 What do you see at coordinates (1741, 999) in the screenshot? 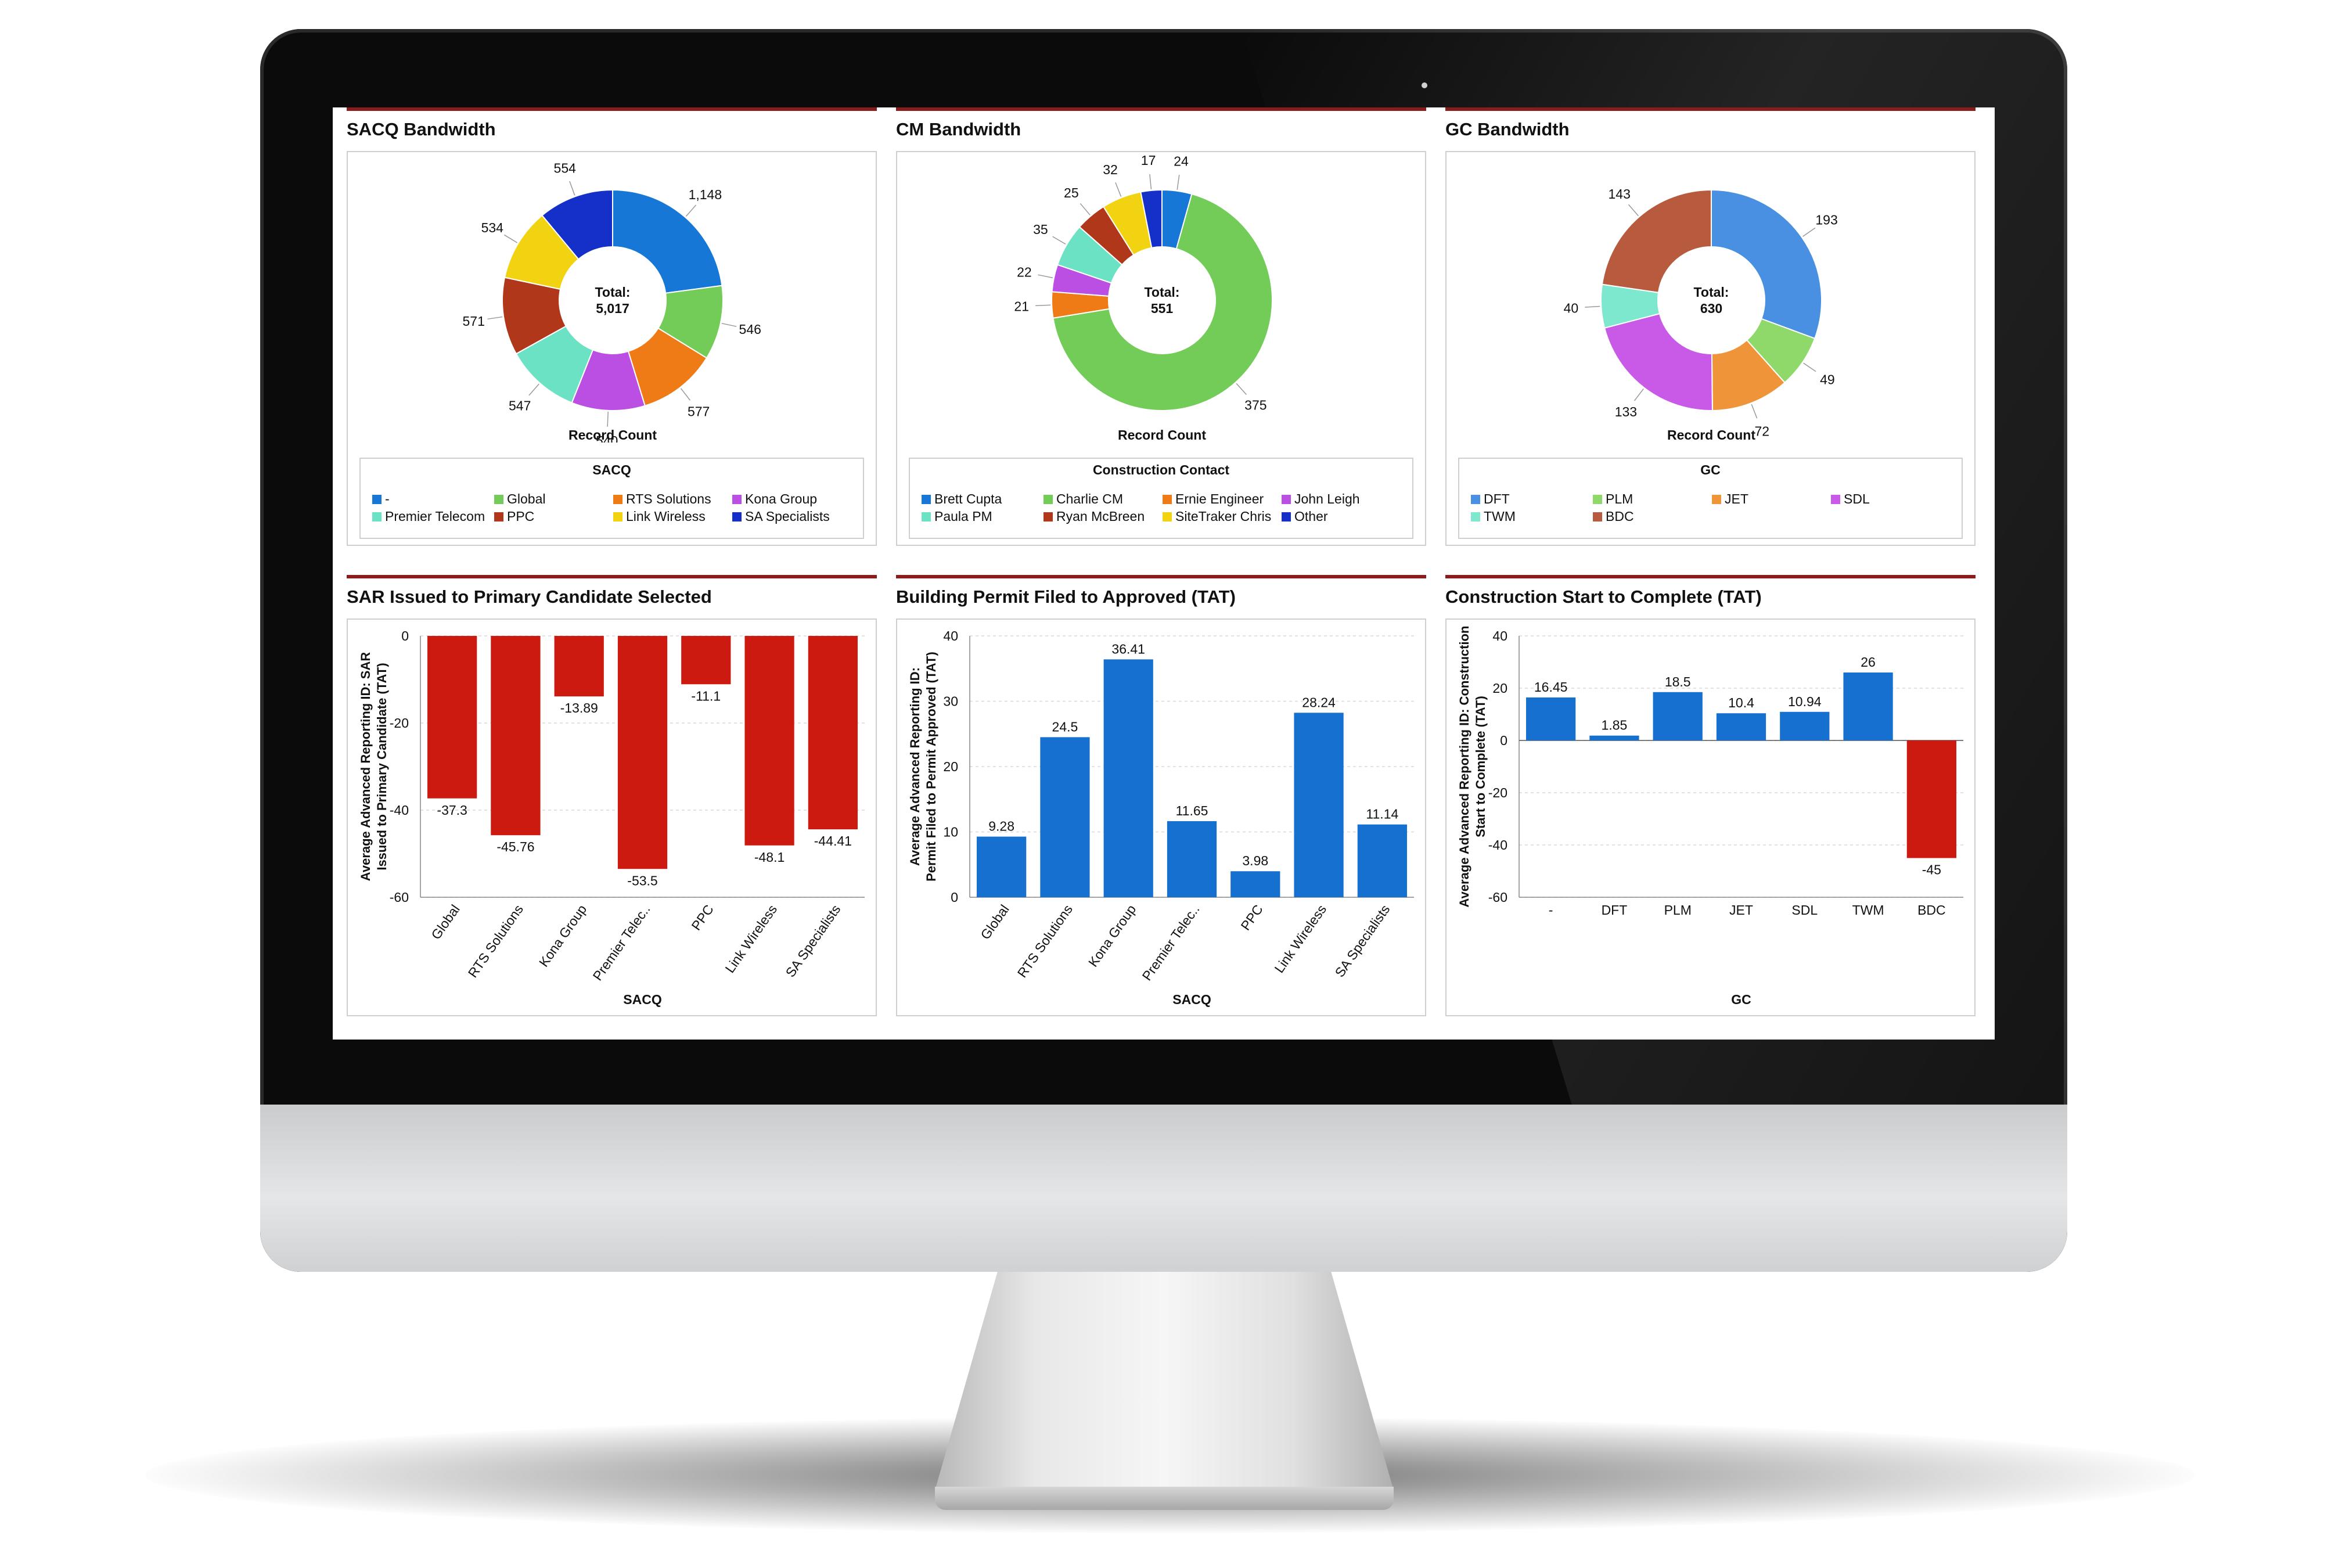
I see `x-axis-title: GC` at bounding box center [1741, 999].